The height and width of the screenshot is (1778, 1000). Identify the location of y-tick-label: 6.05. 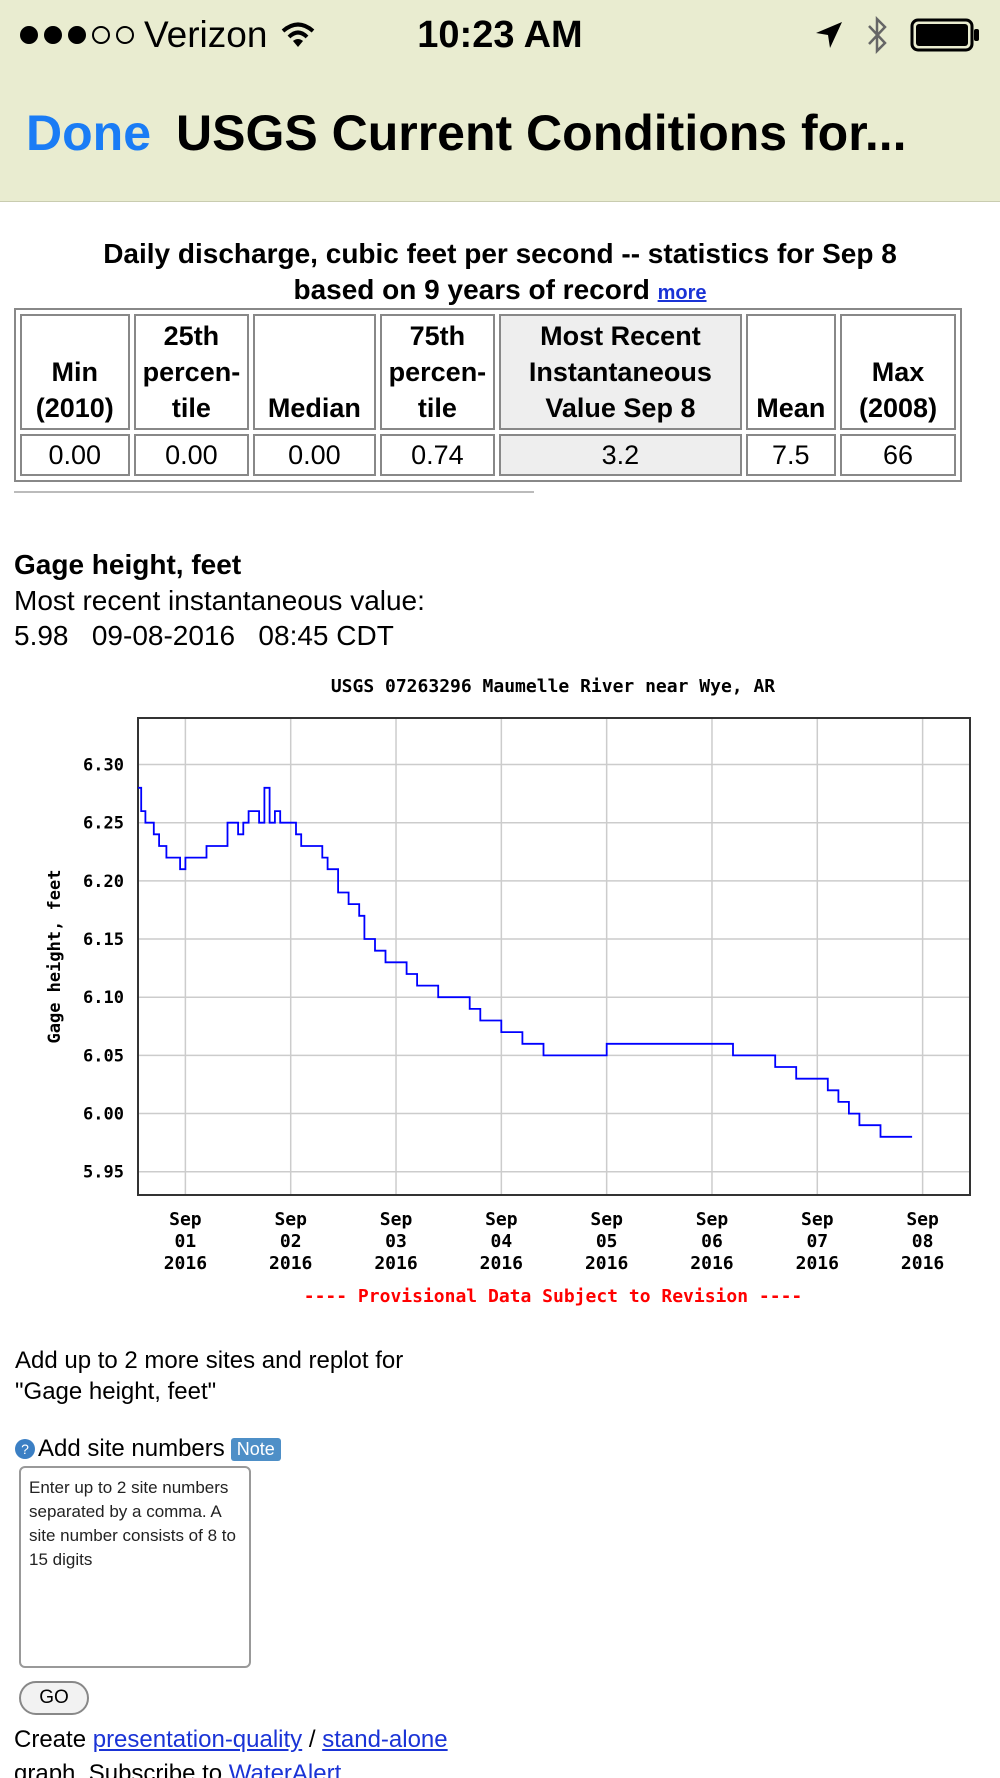
(103, 1056).